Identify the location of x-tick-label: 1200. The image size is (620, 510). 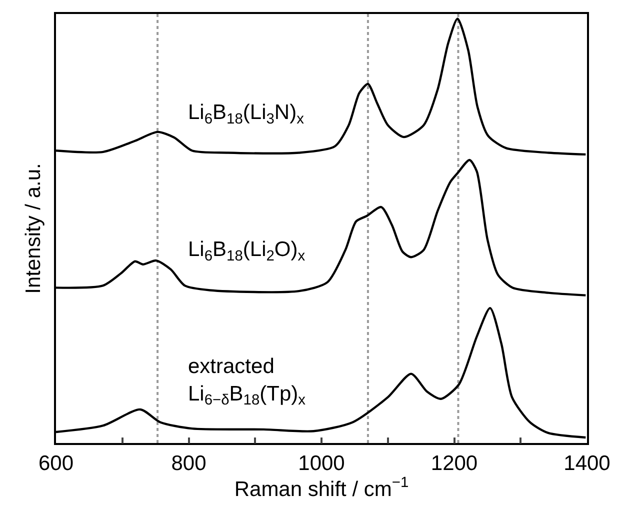
(454, 463).